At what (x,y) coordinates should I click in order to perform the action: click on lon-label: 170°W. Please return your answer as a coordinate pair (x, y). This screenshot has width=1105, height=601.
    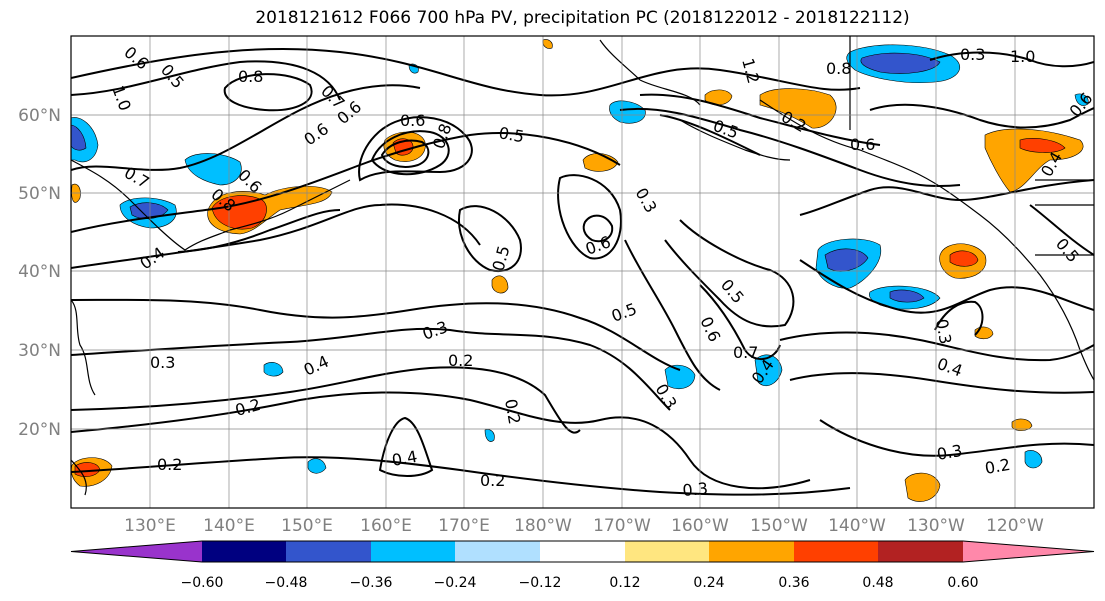
    Looking at the image, I should click on (622, 526).